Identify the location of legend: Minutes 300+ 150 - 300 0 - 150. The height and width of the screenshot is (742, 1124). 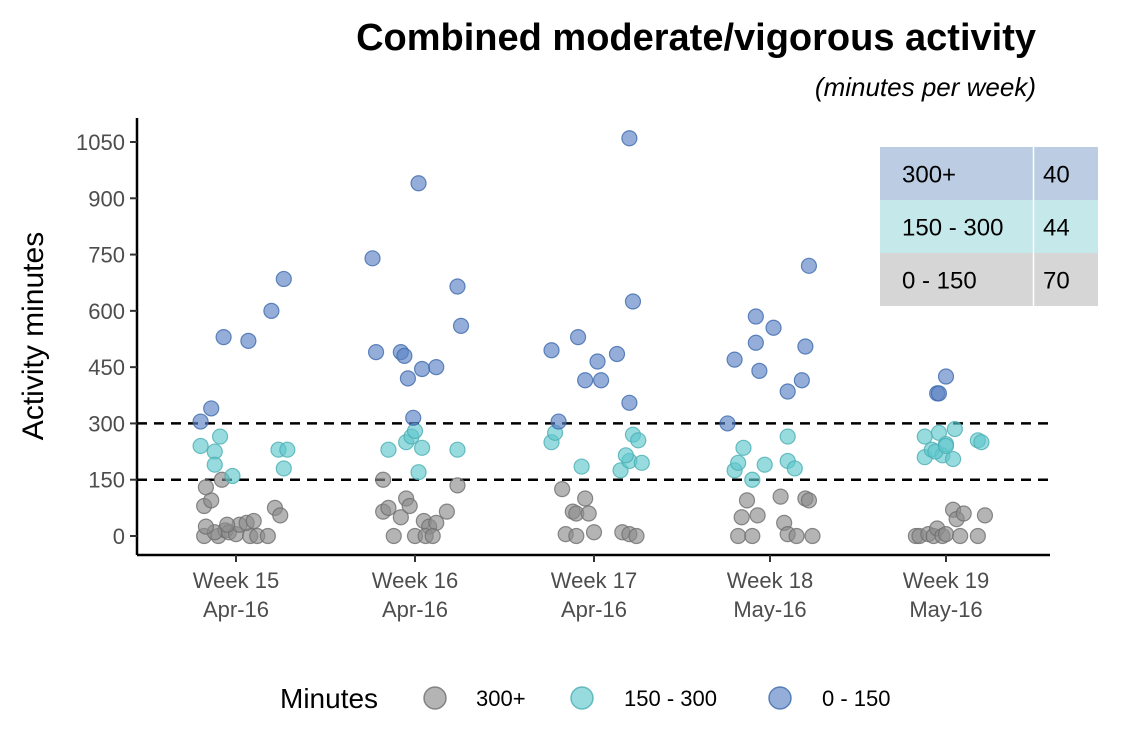
(585, 698).